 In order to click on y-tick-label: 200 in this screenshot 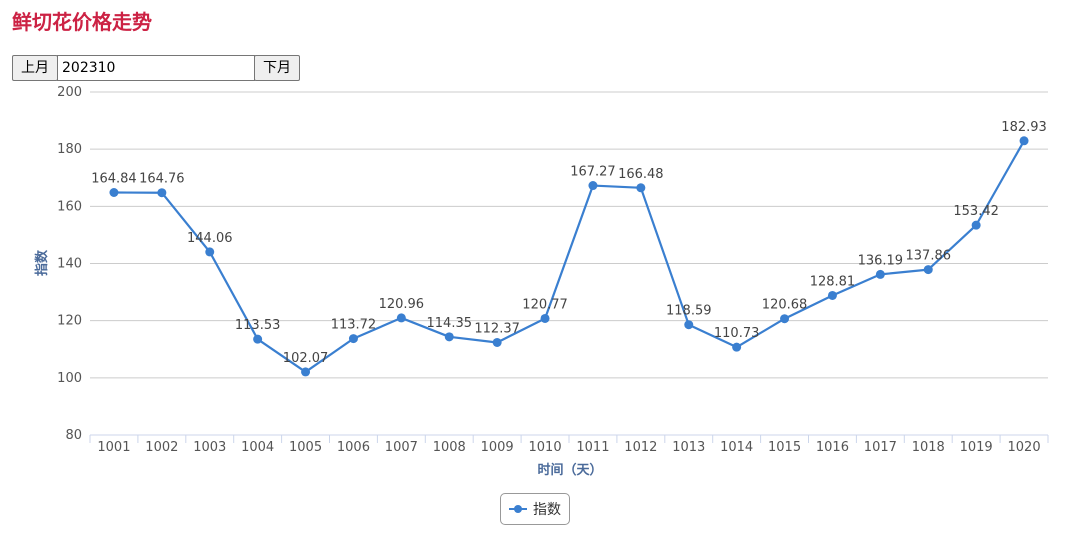, I will do `click(69, 92)`.